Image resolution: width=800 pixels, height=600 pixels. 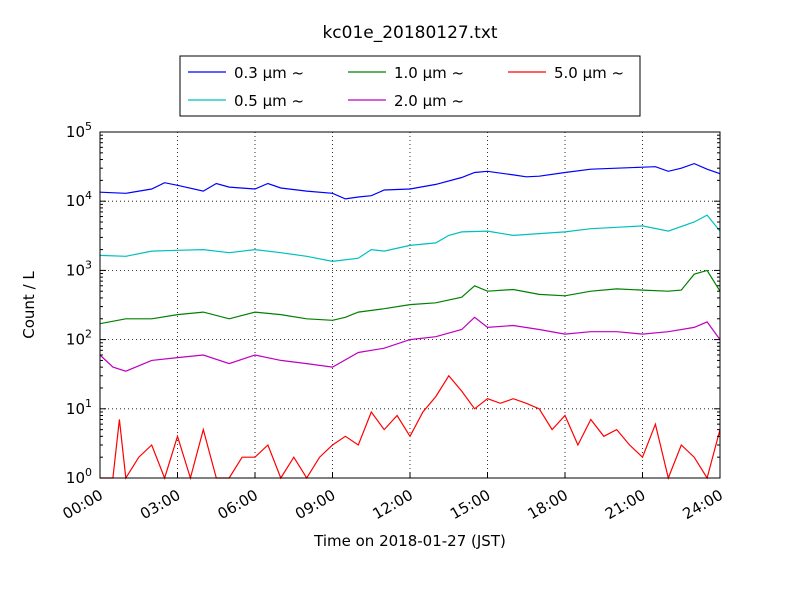 I want to click on x-tick-label: 06:00, so click(x=238, y=504).